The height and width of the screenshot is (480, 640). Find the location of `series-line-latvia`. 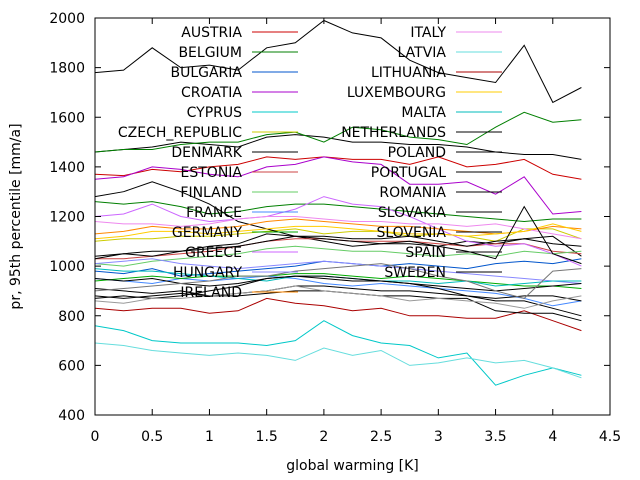

series-line-latvia is located at coordinates (338, 360).